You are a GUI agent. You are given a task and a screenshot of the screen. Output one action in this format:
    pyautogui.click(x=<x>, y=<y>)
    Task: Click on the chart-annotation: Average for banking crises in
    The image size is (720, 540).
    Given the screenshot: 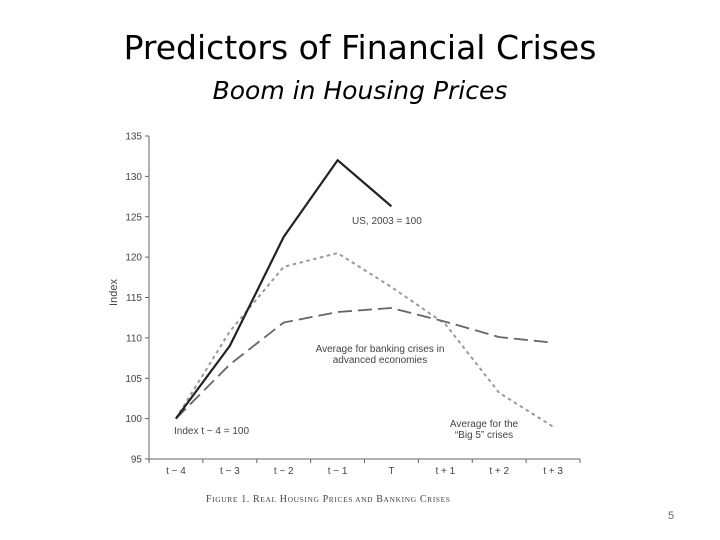 What is the action you would take?
    pyautogui.click(x=380, y=349)
    